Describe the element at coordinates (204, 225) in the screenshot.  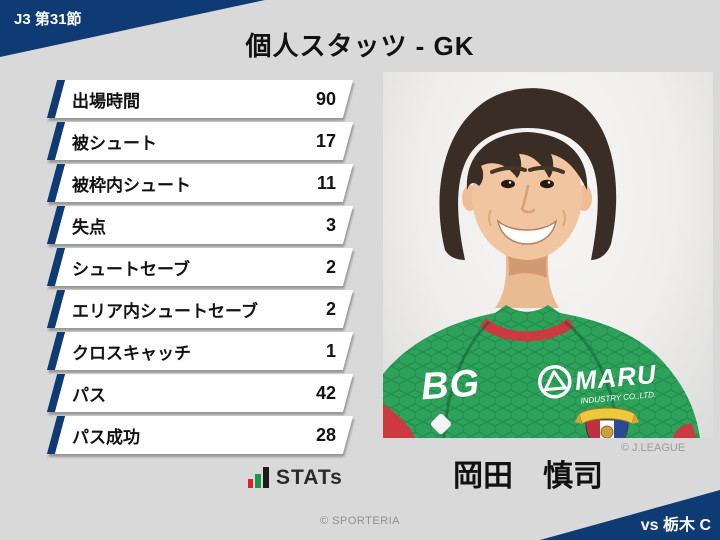
I see `stat-row-inner: 失点 3` at that location.